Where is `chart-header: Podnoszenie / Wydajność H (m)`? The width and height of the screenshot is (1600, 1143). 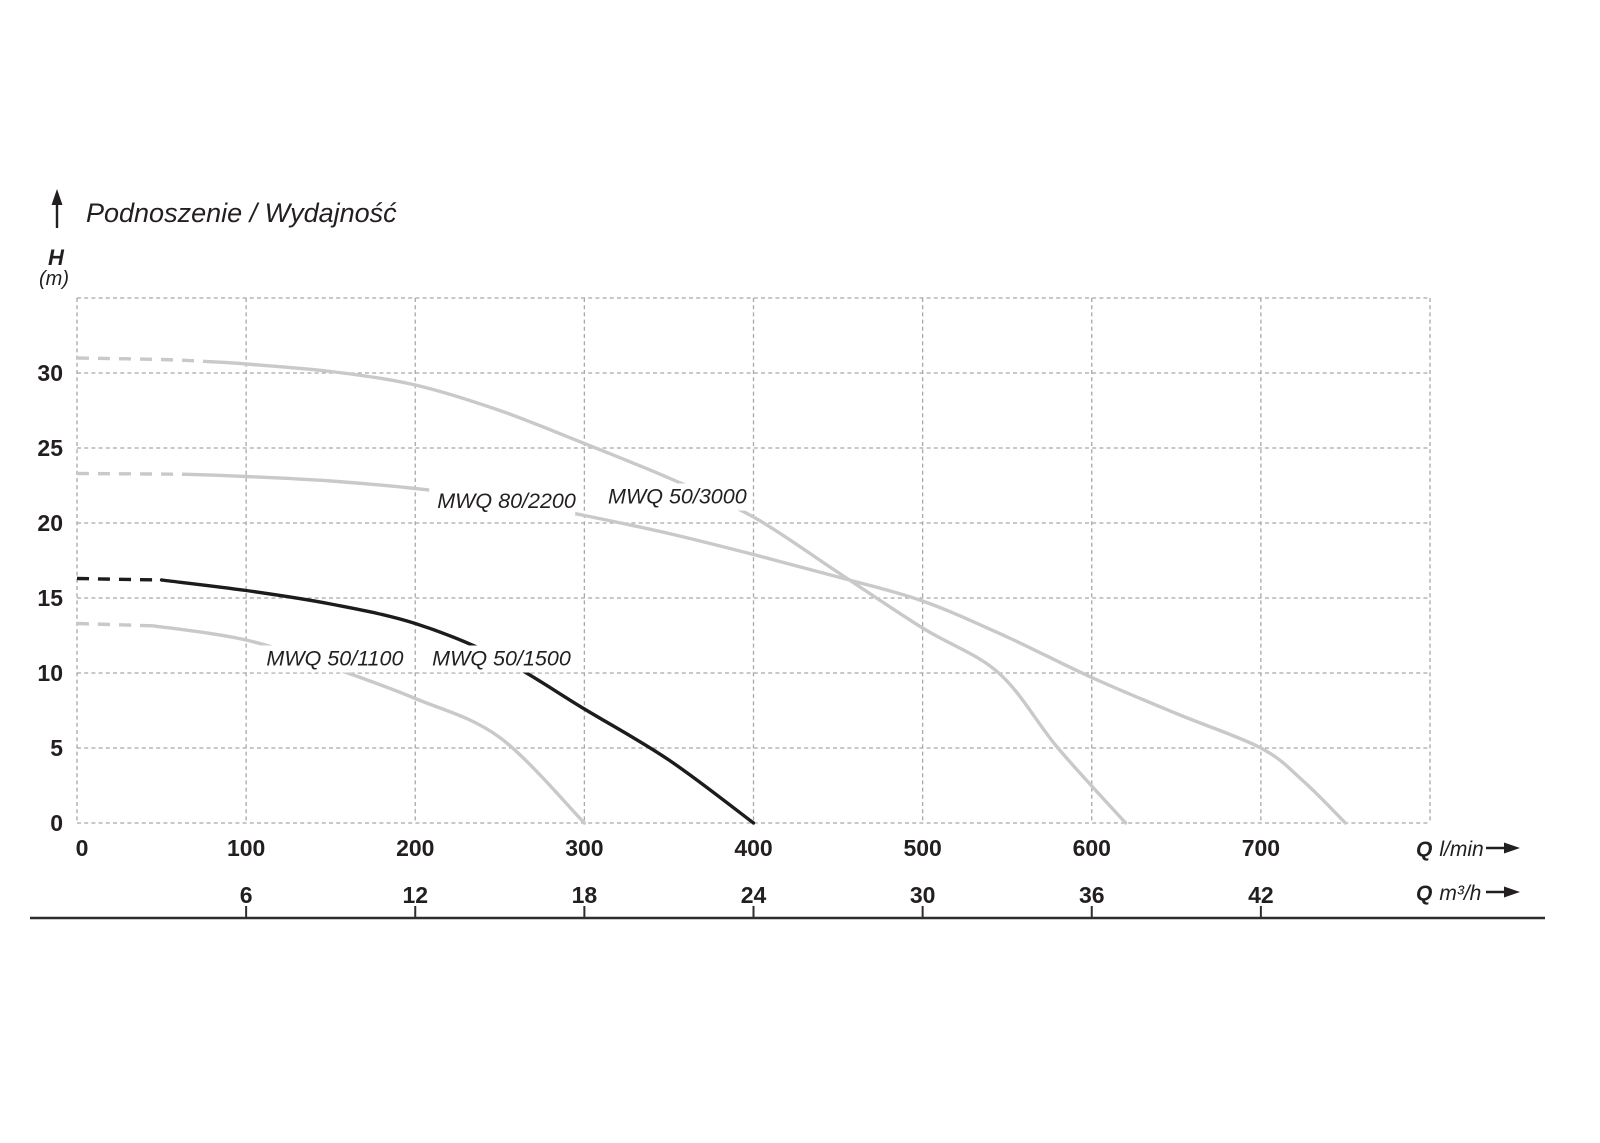
chart-header: Podnoszenie / Wydajność H (m) is located at coordinates (218, 239).